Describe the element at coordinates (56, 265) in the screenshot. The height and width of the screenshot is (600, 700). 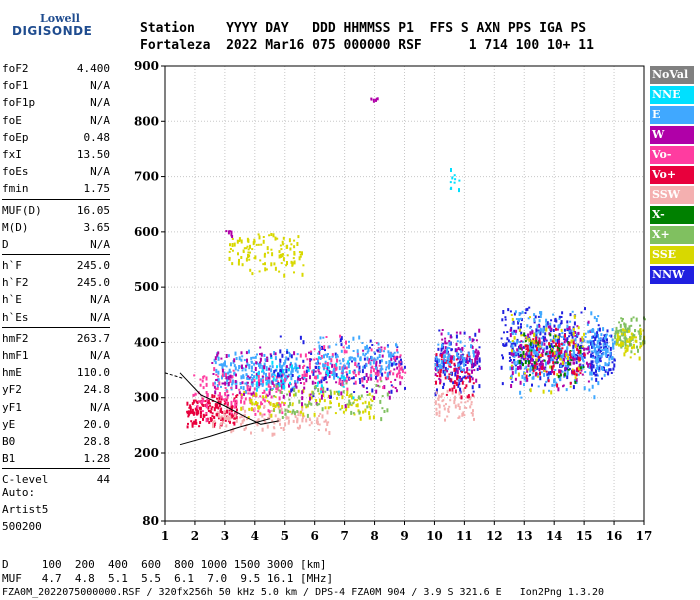
I see `param-row: h`F 245.0` at that location.